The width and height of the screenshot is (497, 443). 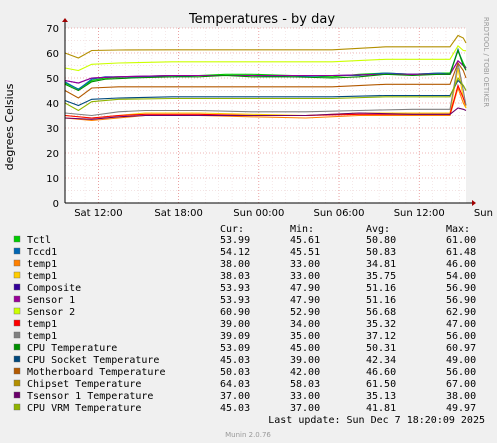 I want to click on legend-value: 64.03, so click(x=235, y=384).